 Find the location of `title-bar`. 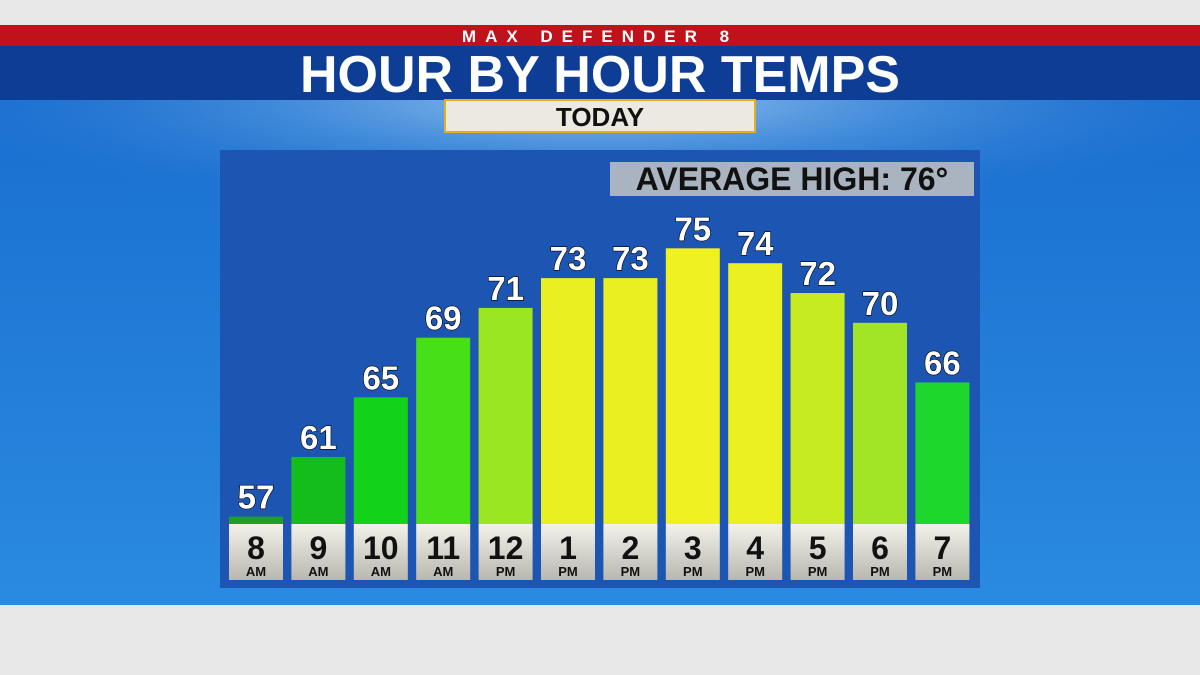

title-bar is located at coordinates (600, 73).